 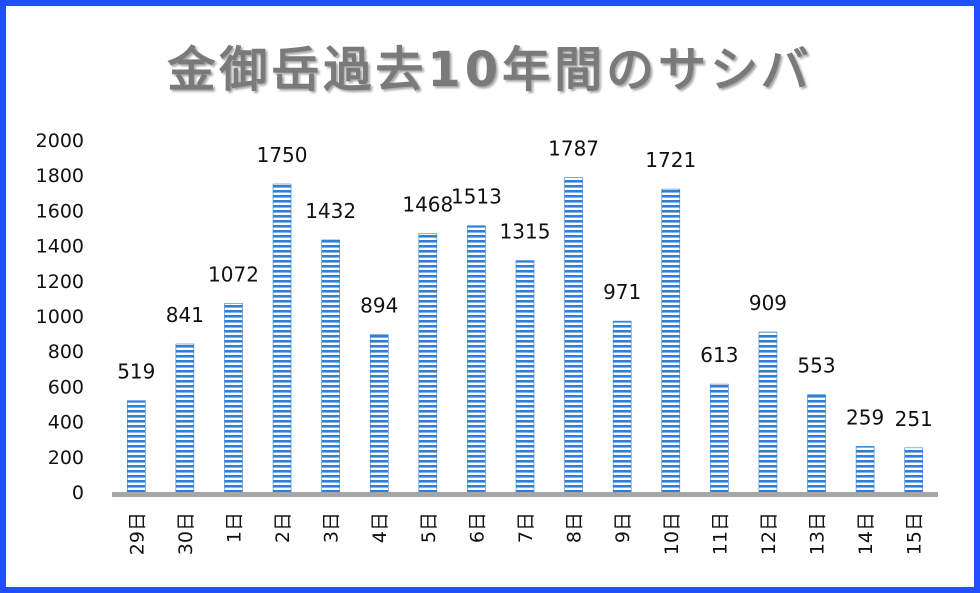 I want to click on x-axis-line, so click(x=525, y=494).